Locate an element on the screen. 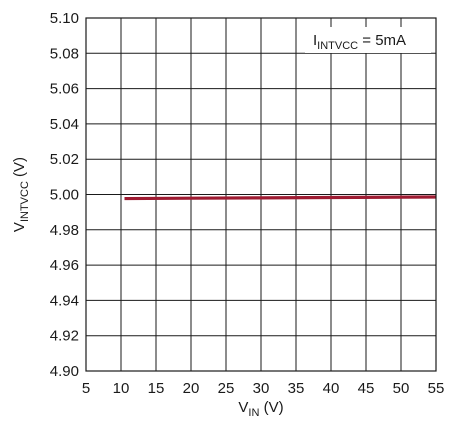 The height and width of the screenshot is (428, 459). annotation: IINTVCC = 5mA is located at coordinates (359, 42).